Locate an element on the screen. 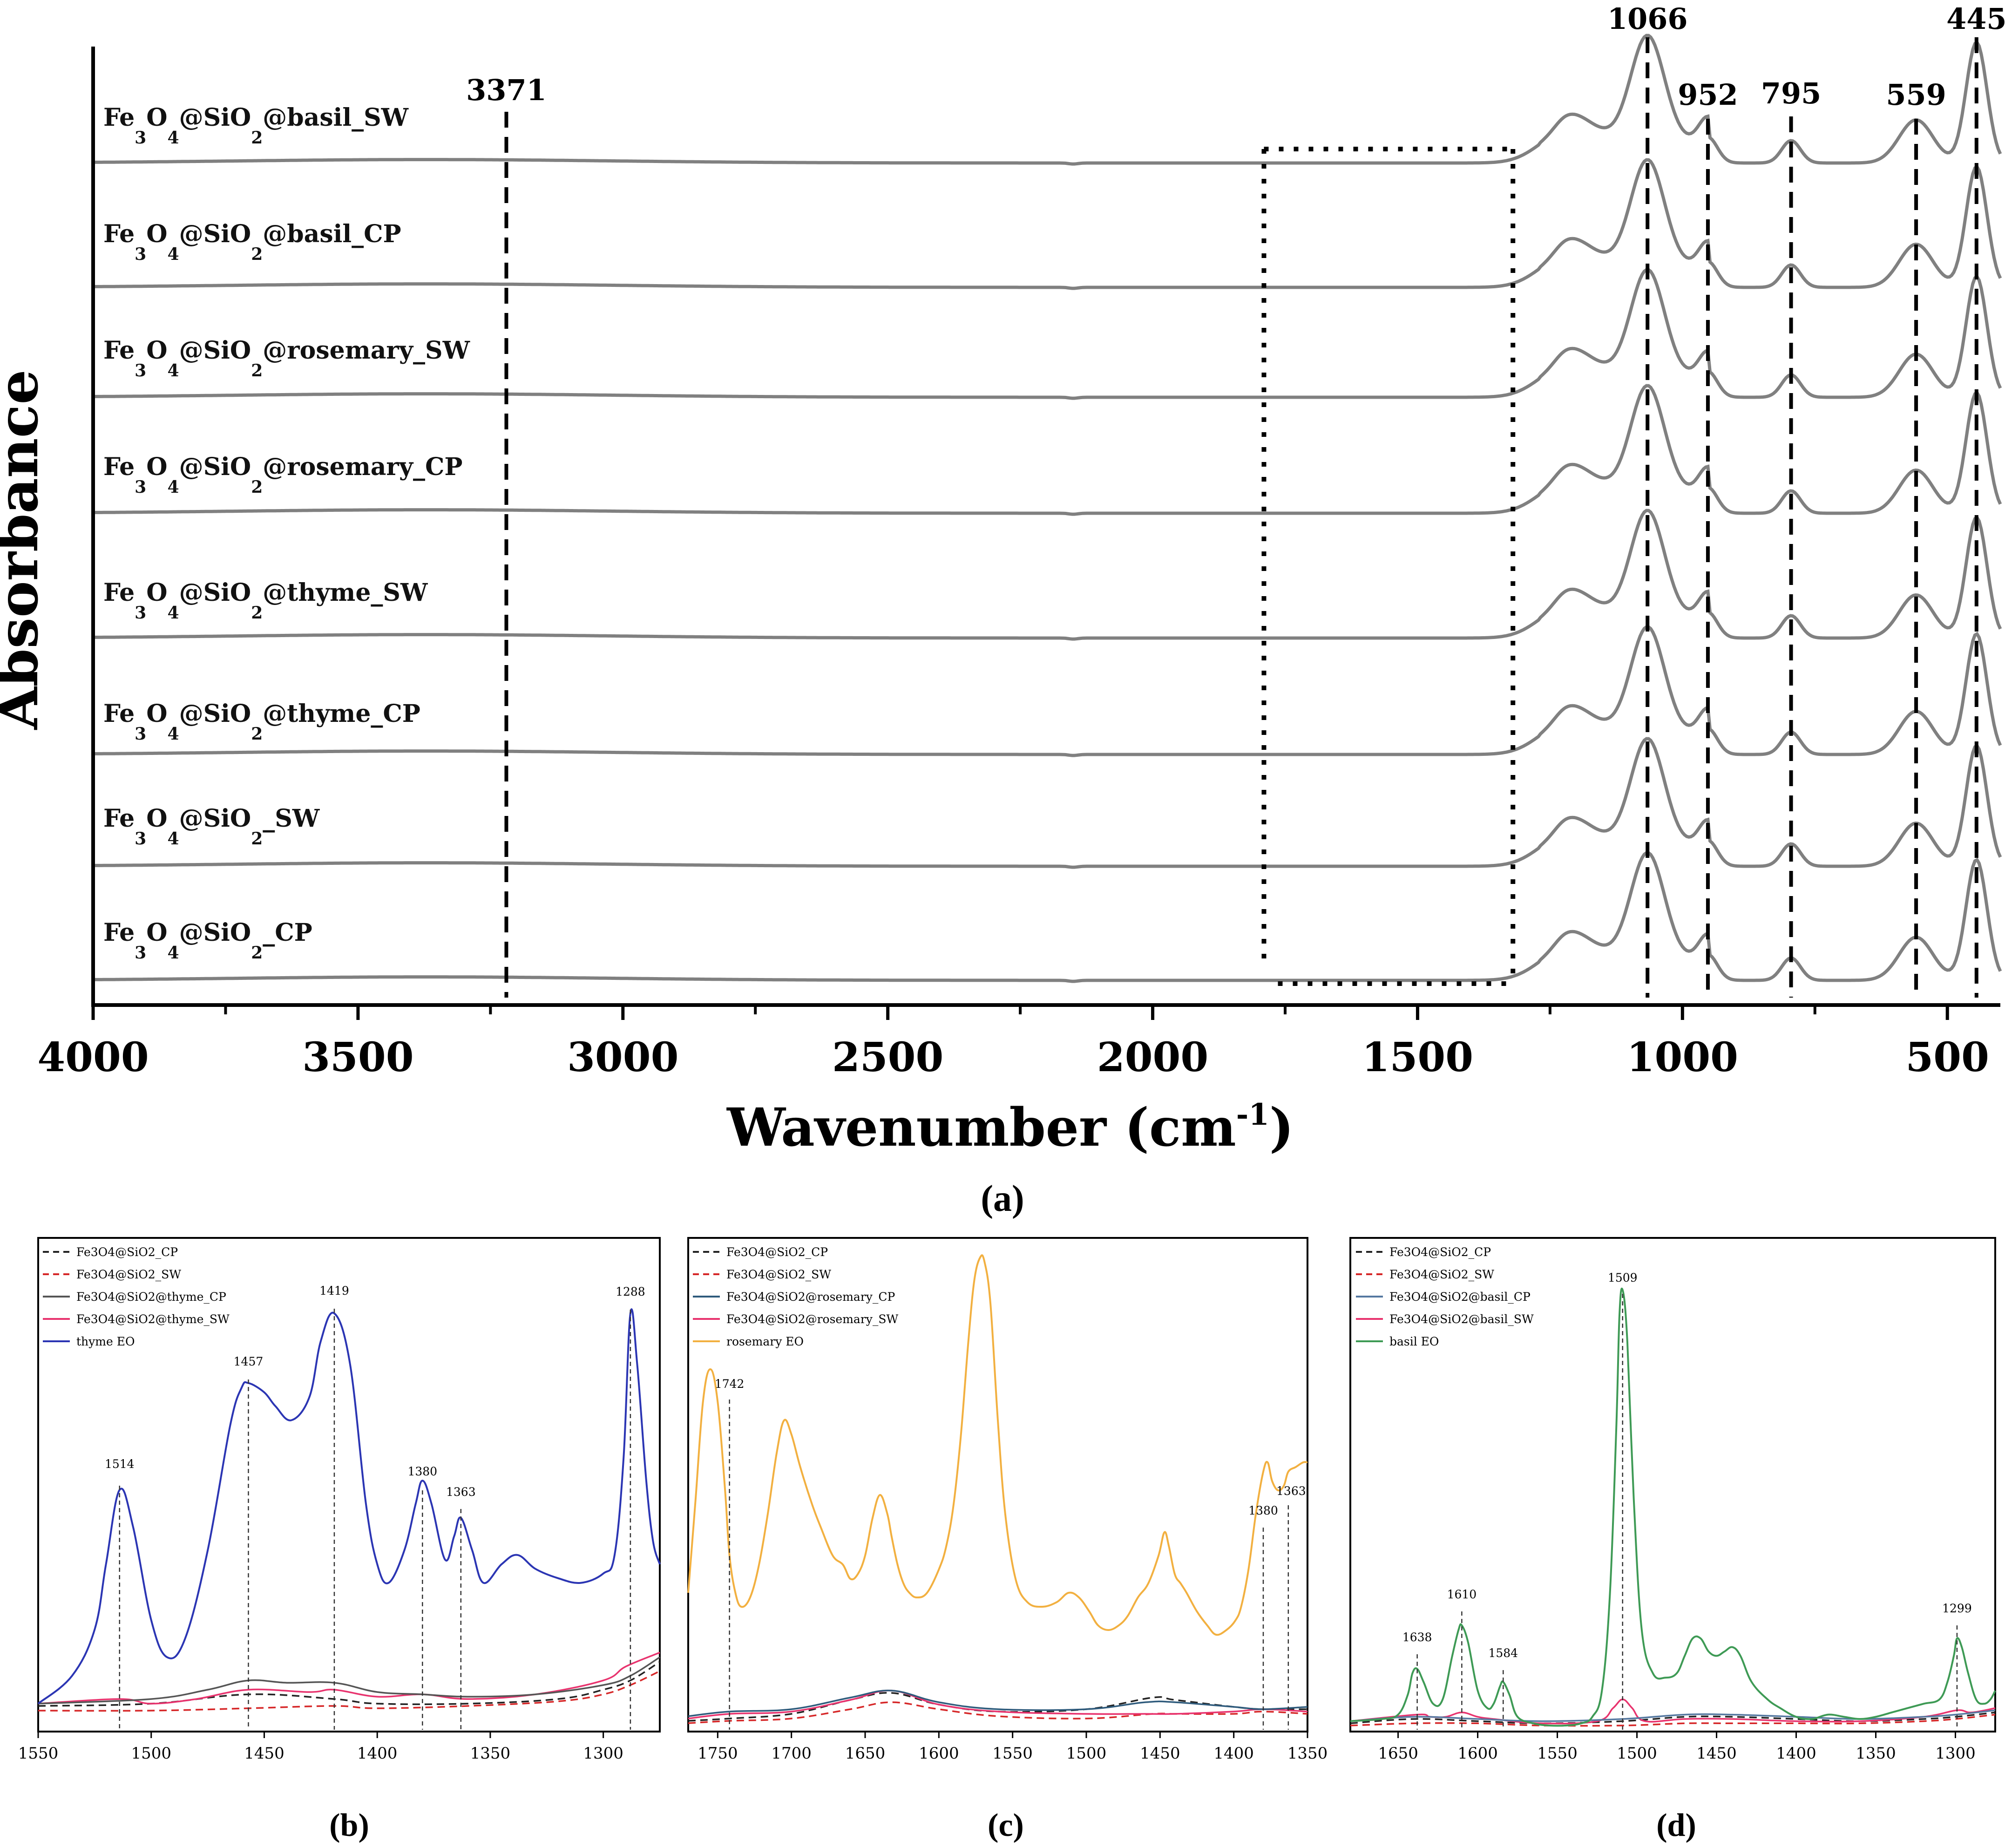  legend-label: Fe3O4@SiO2@rosemary_SW is located at coordinates (812, 1319).